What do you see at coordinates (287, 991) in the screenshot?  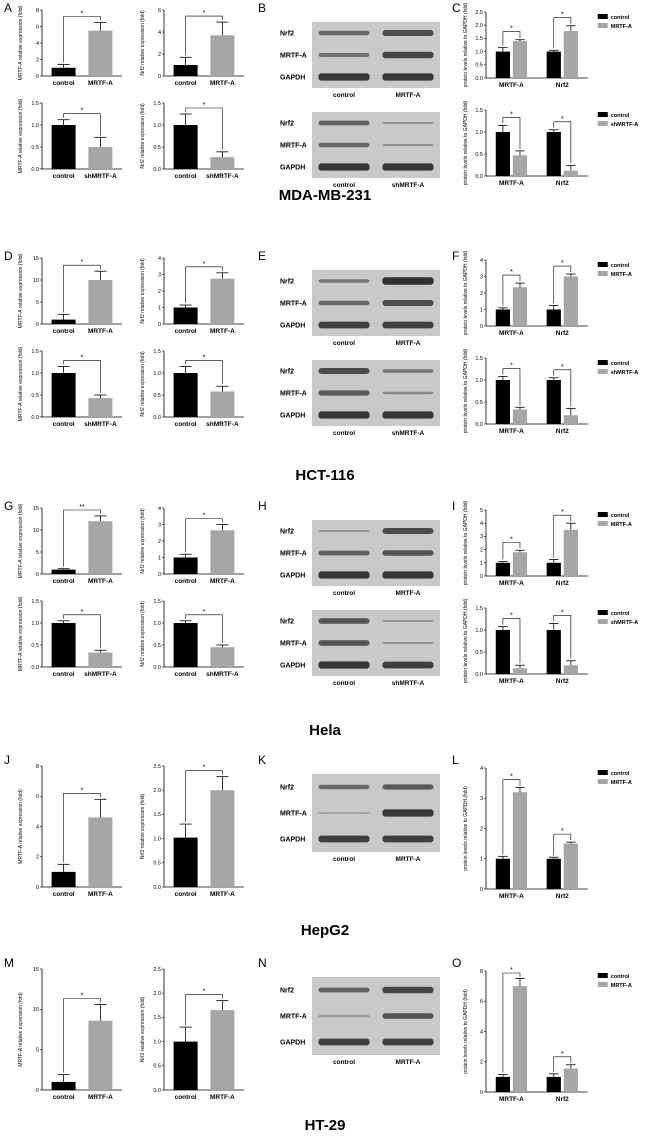 I see `blot-row-label: Nrf2` at bounding box center [287, 991].